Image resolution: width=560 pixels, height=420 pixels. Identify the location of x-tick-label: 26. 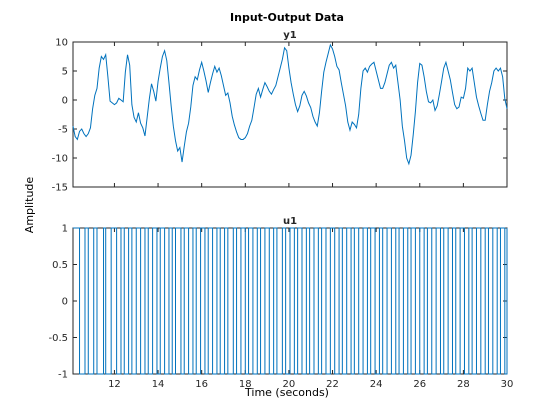
(419, 384).